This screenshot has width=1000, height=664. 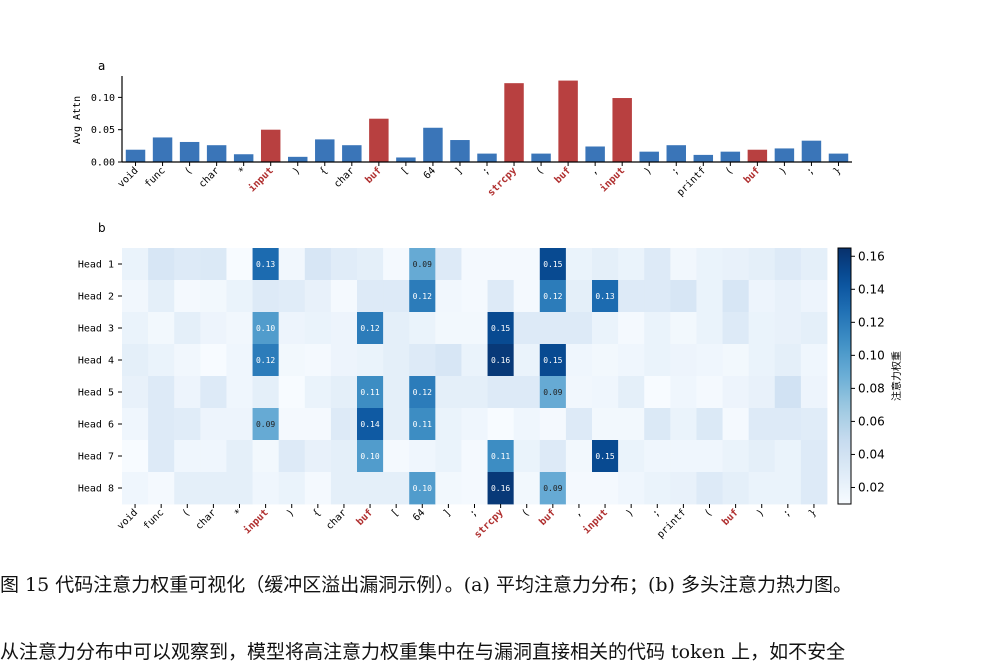 What do you see at coordinates (811, 171) in the screenshot?
I see `x-tick-label-25: ;` at bounding box center [811, 171].